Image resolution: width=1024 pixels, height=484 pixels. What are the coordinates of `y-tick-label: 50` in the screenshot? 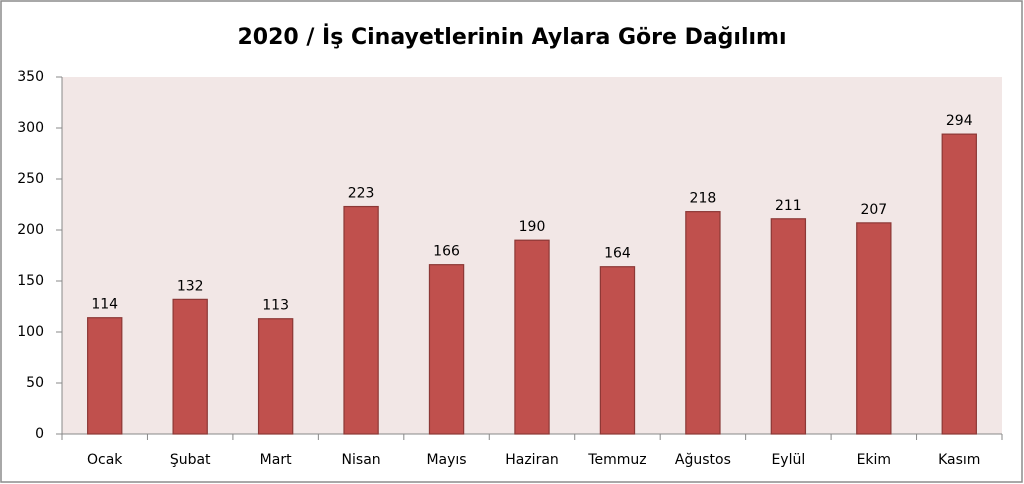 It's located at (35, 383).